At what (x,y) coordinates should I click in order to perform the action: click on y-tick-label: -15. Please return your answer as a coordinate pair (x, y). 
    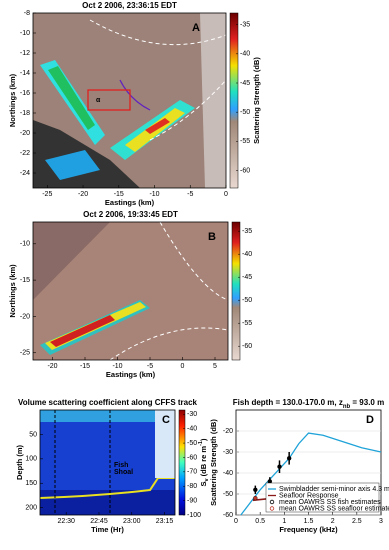
    Looking at the image, I should click on (25, 280).